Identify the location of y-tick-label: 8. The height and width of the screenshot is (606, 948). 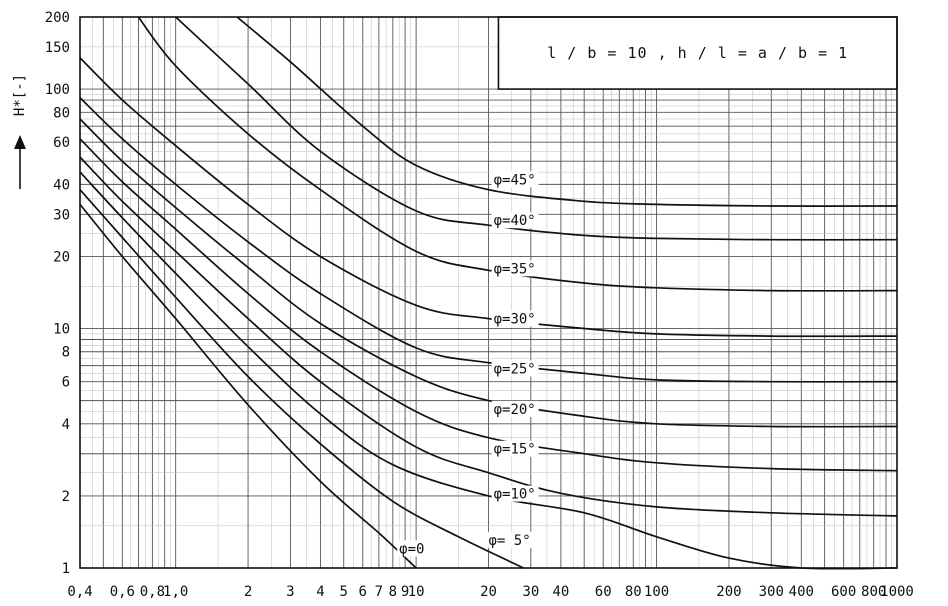
(66, 353).